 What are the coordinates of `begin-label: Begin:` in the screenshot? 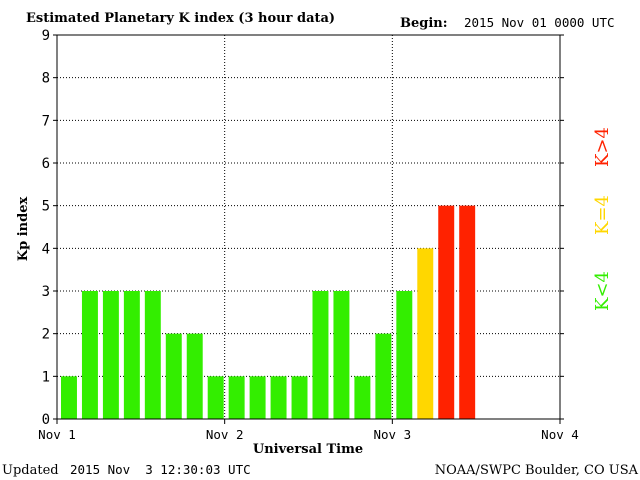 It's located at (424, 23).